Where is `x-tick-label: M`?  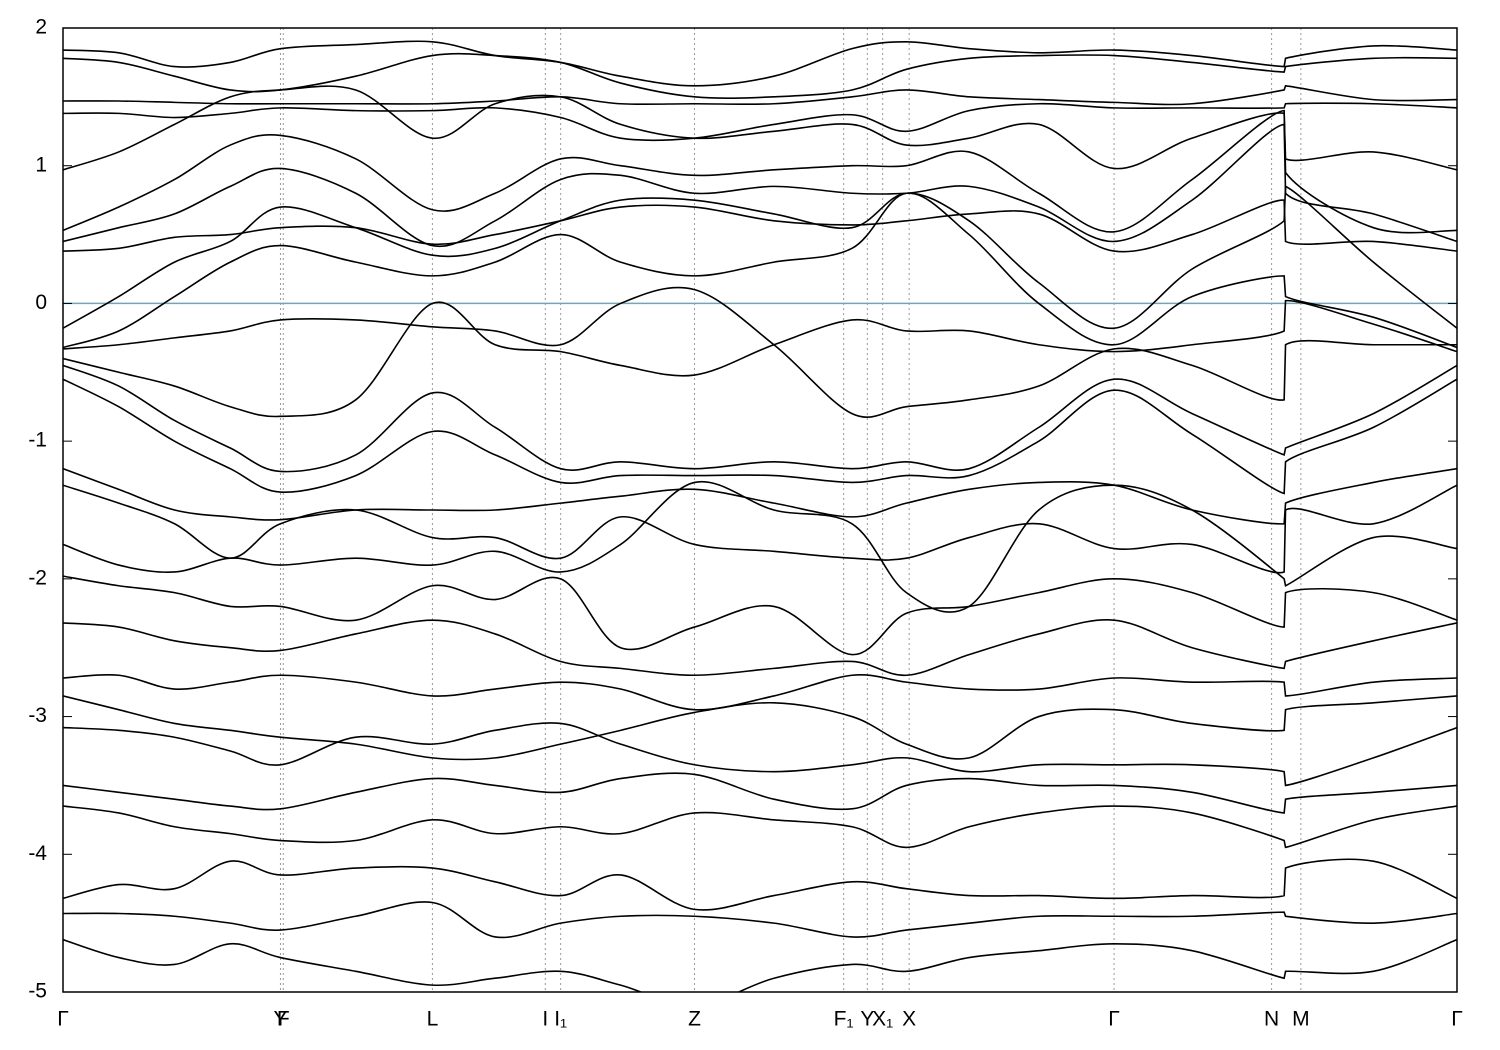 x-tick-label: M is located at coordinates (1301, 1019).